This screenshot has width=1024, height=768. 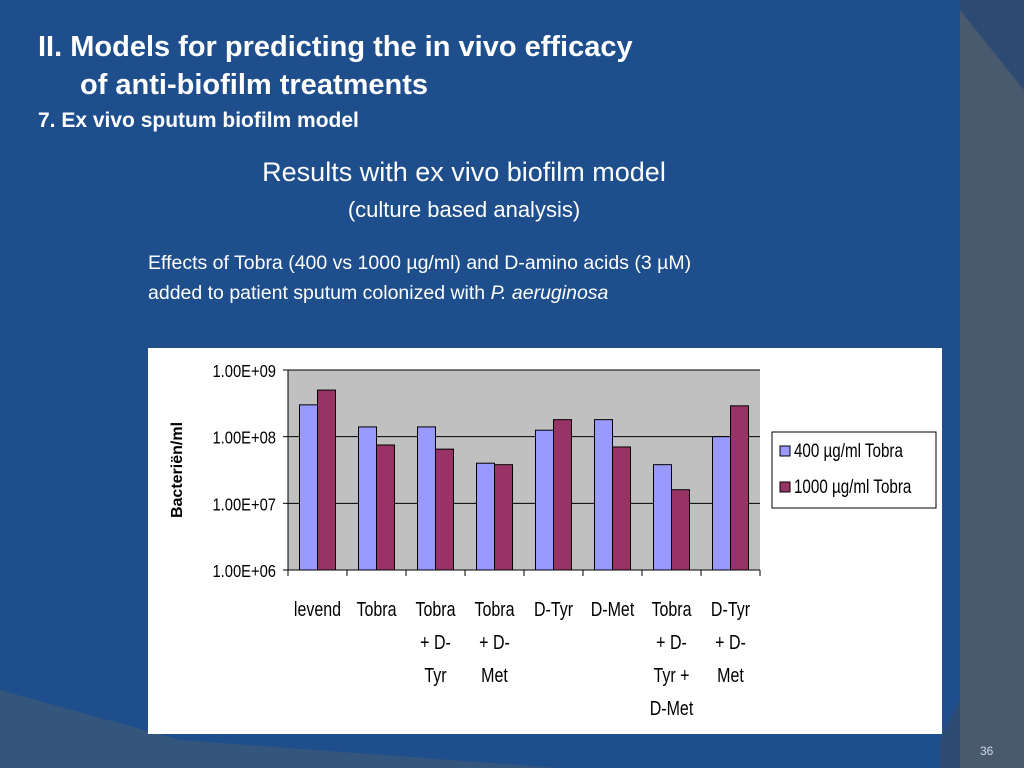 What do you see at coordinates (464, 172) in the screenshot?
I see `results-title: Results with ex vivo biofilm model` at bounding box center [464, 172].